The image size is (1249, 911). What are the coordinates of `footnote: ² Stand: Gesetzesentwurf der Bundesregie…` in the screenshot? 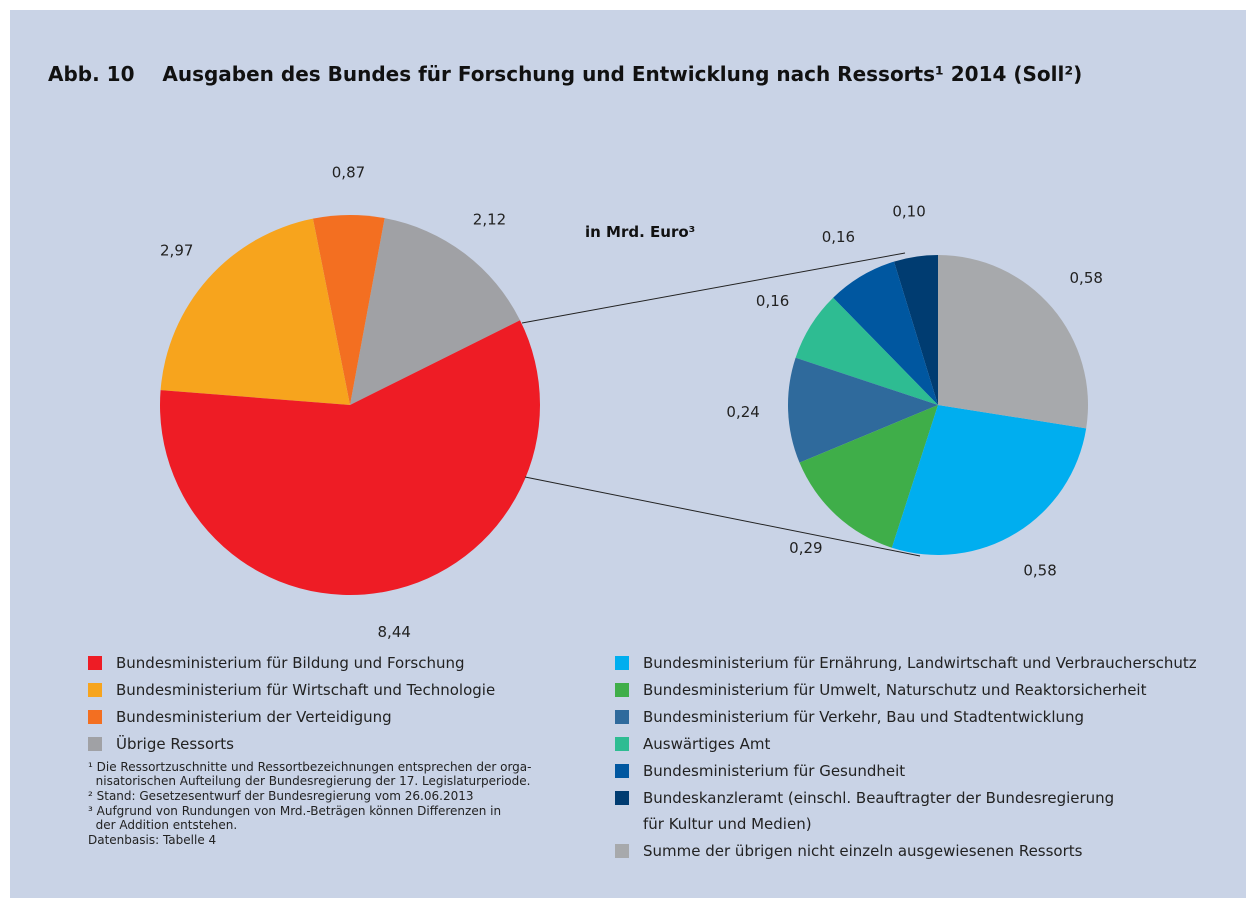 It's located at (281, 796).